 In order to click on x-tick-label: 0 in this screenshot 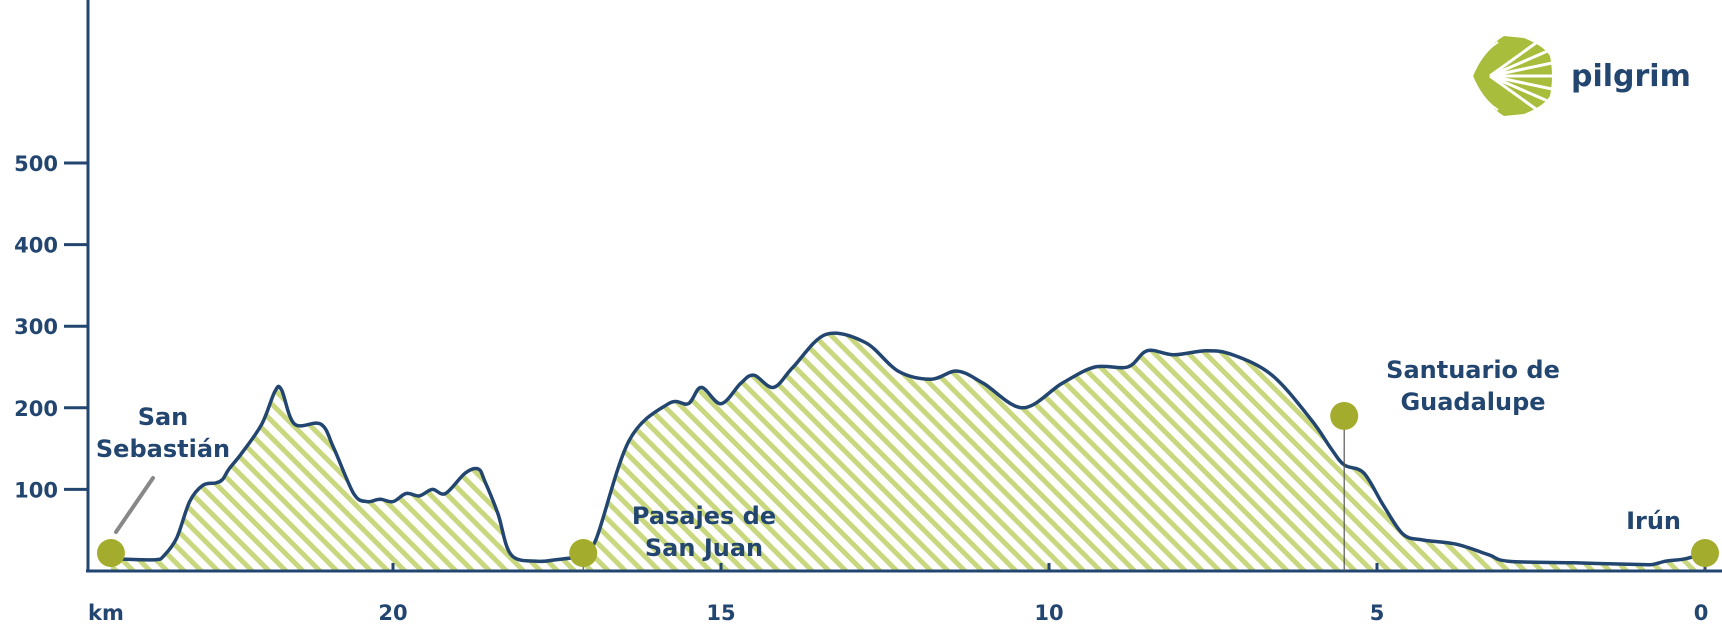, I will do `click(1701, 613)`.